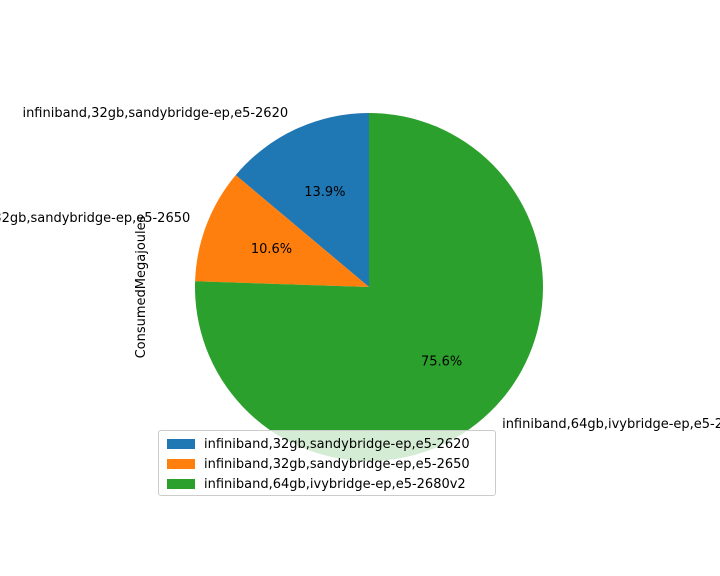 Image resolution: width=720 pixels, height=576 pixels. I want to click on legend-item: infiniband,32gb,sandybridge-ep,e5-2650, so click(327, 464).